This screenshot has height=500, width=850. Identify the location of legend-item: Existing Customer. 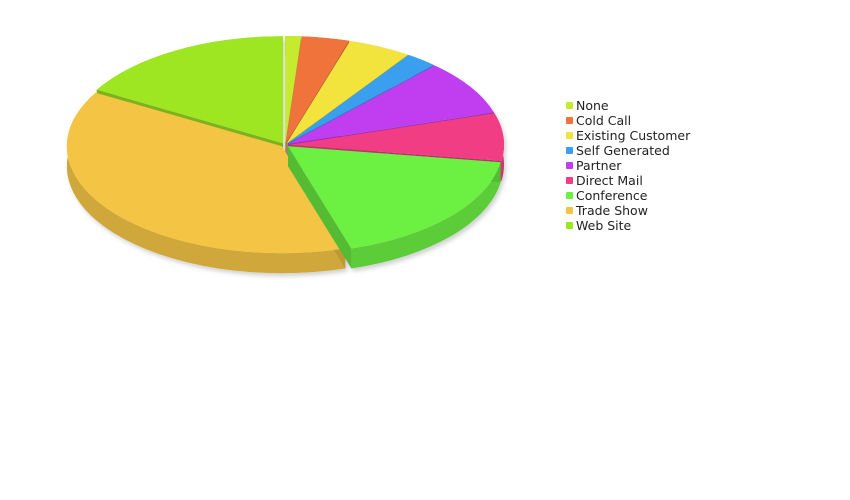
(628, 135).